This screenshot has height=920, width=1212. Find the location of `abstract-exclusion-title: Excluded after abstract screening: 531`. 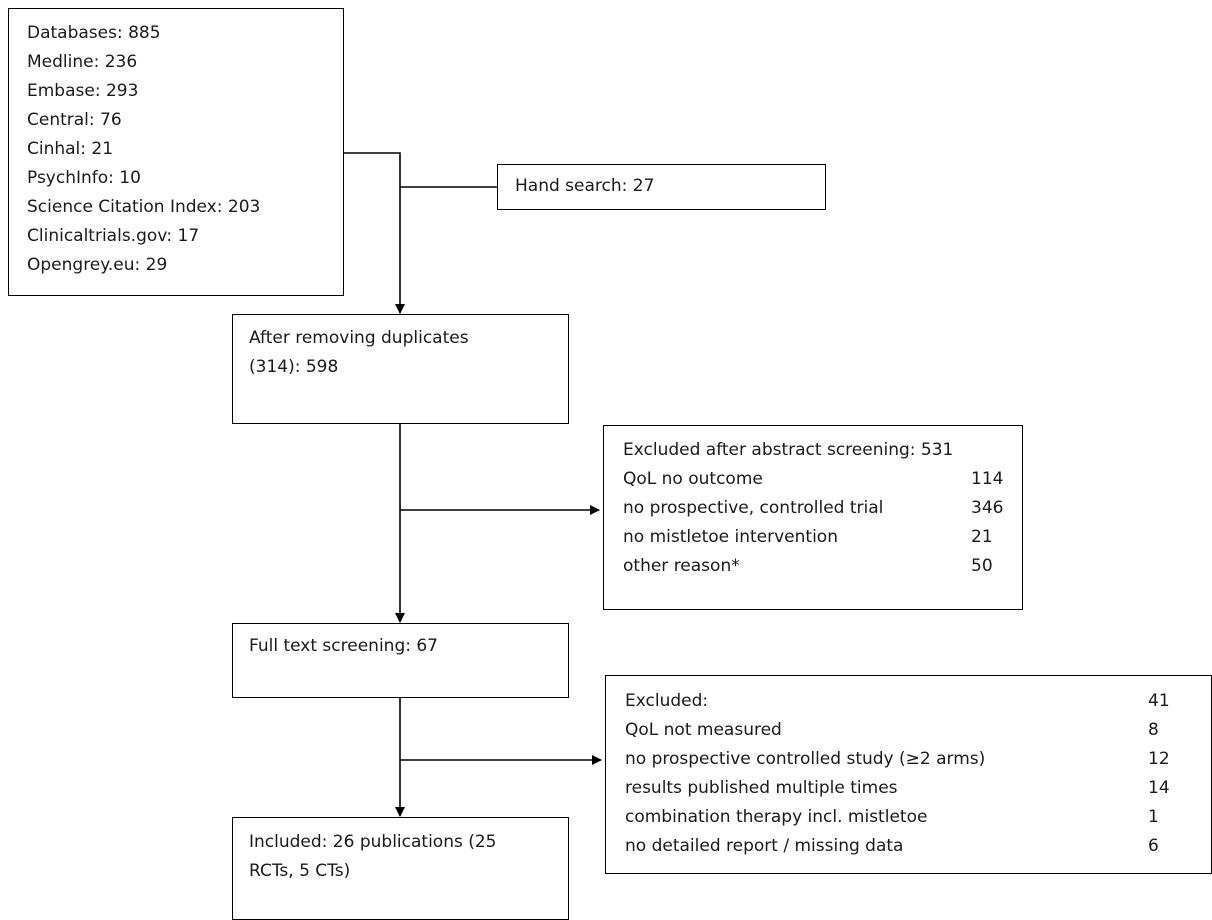

abstract-exclusion-title: Excluded after abstract screening: 531 is located at coordinates (788, 450).